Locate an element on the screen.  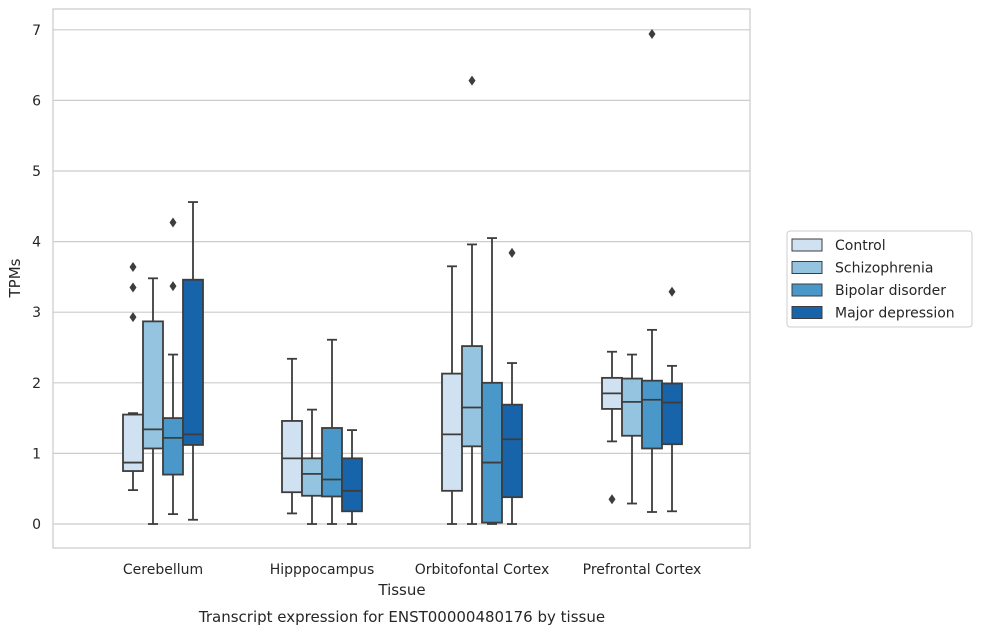
y-tick-label-2: 2 is located at coordinates (36, 384).